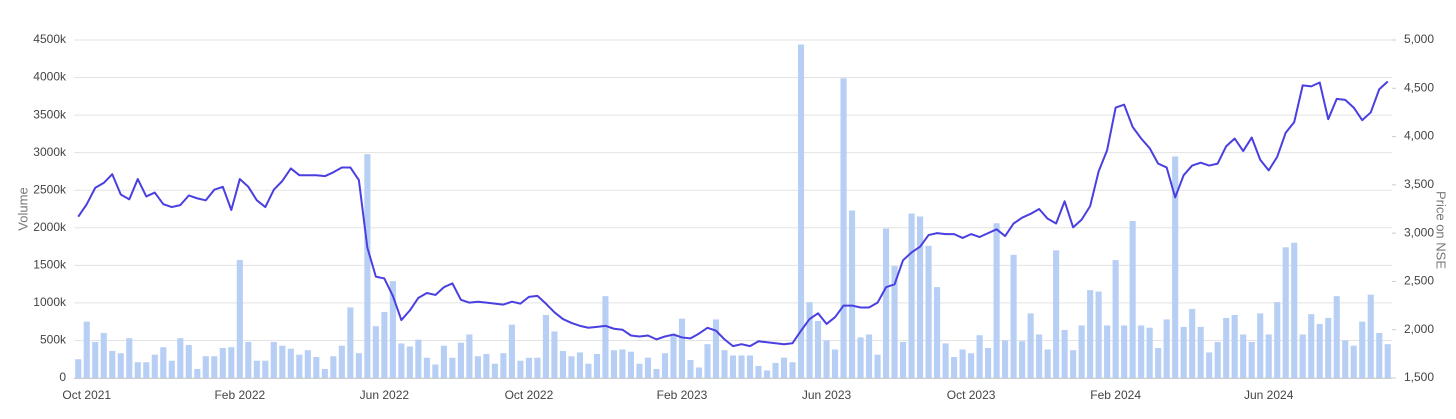  I want to click on x-tick-label: Jun 2023, so click(827, 395).